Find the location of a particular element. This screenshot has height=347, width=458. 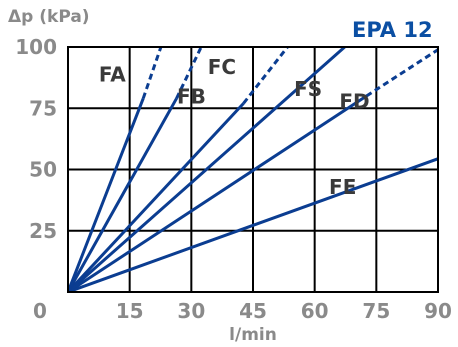

series-label-fs: FS is located at coordinates (308, 89).